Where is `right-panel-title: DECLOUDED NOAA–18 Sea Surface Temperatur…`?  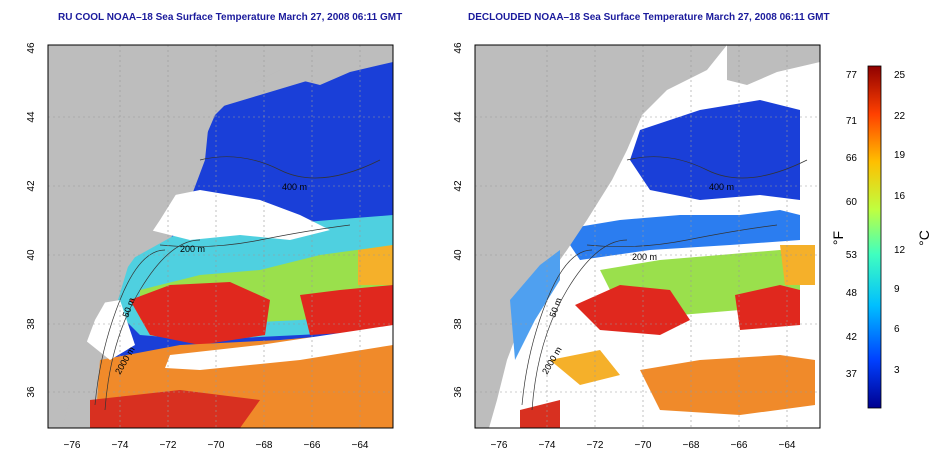
right-panel-title: DECLOUDED NOAA–18 Sea Surface Temperatur… is located at coordinates (649, 17).